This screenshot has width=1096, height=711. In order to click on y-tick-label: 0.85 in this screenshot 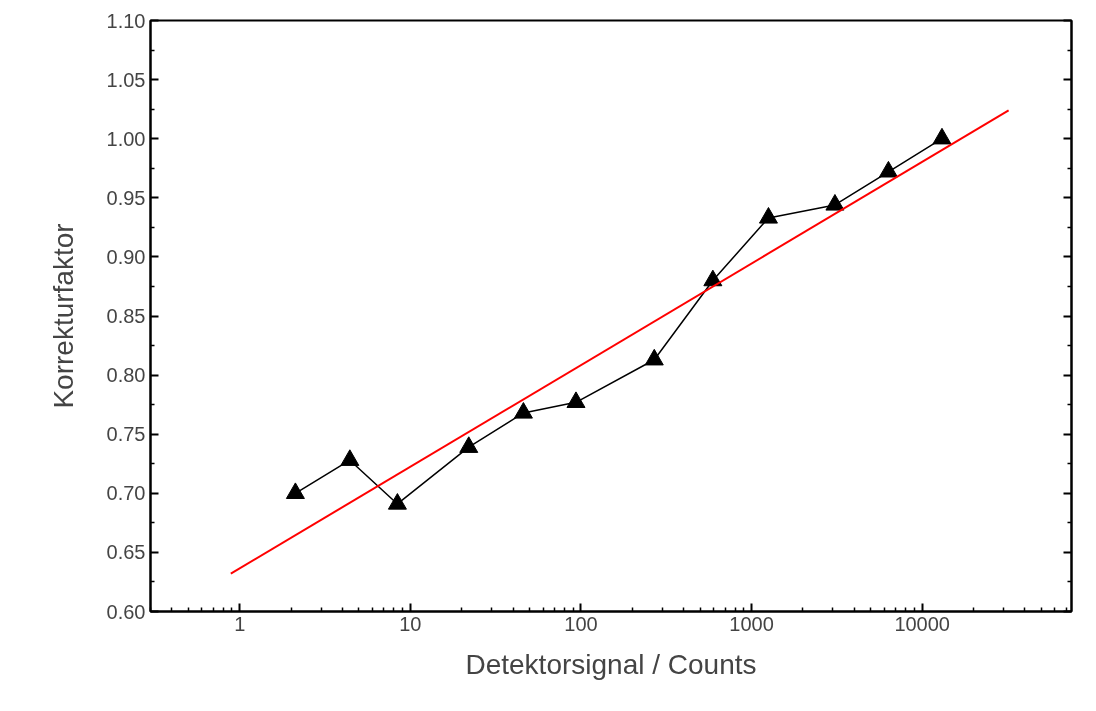, I will do `click(126, 316)`.